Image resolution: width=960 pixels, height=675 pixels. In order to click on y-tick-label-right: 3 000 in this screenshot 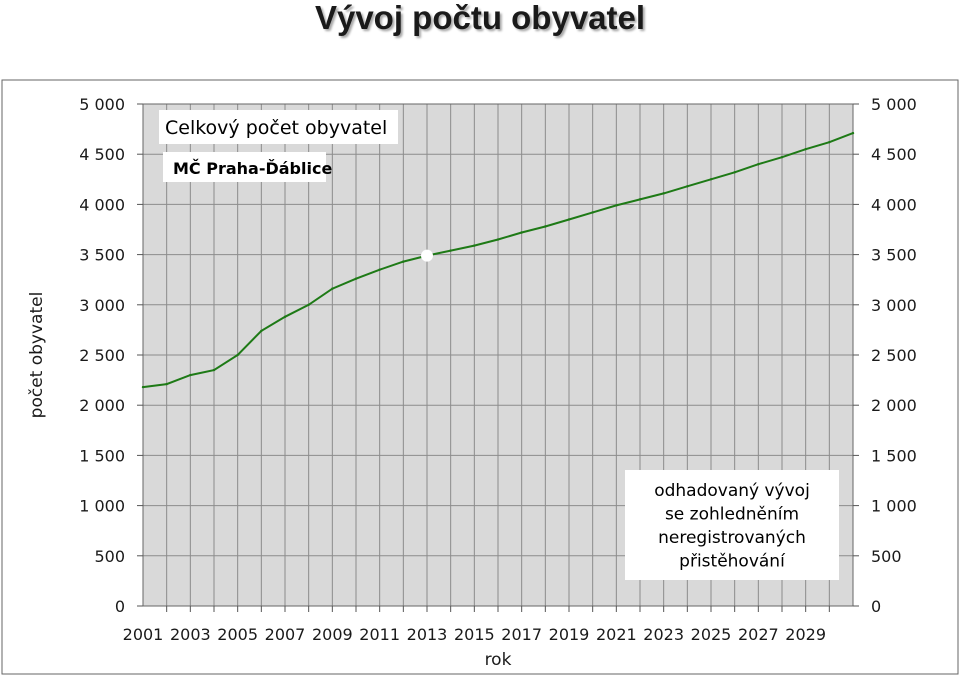, I will do `click(894, 305)`.